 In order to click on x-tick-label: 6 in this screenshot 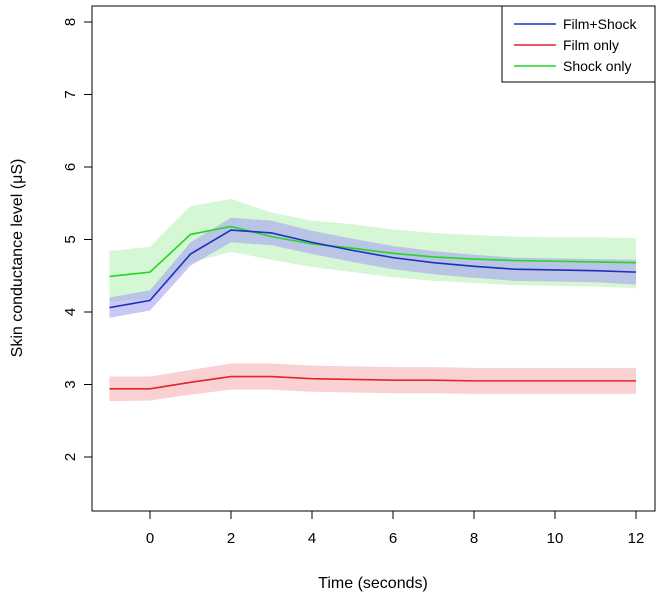, I will do `click(393, 538)`.